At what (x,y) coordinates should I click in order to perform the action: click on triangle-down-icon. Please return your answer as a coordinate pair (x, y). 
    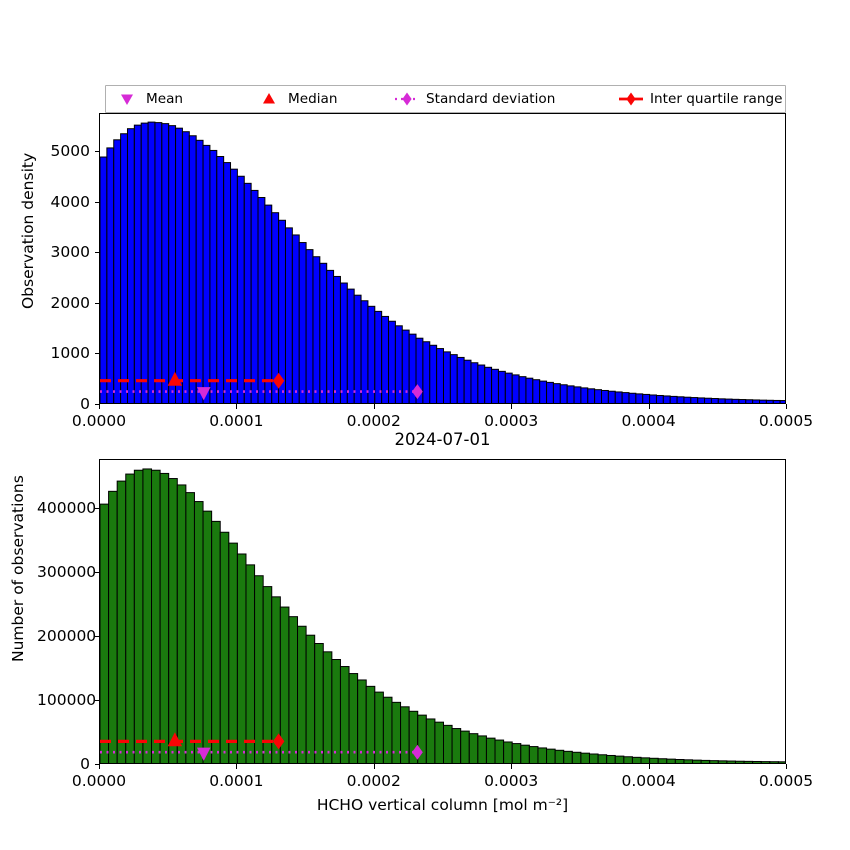
    Looking at the image, I should click on (127, 99).